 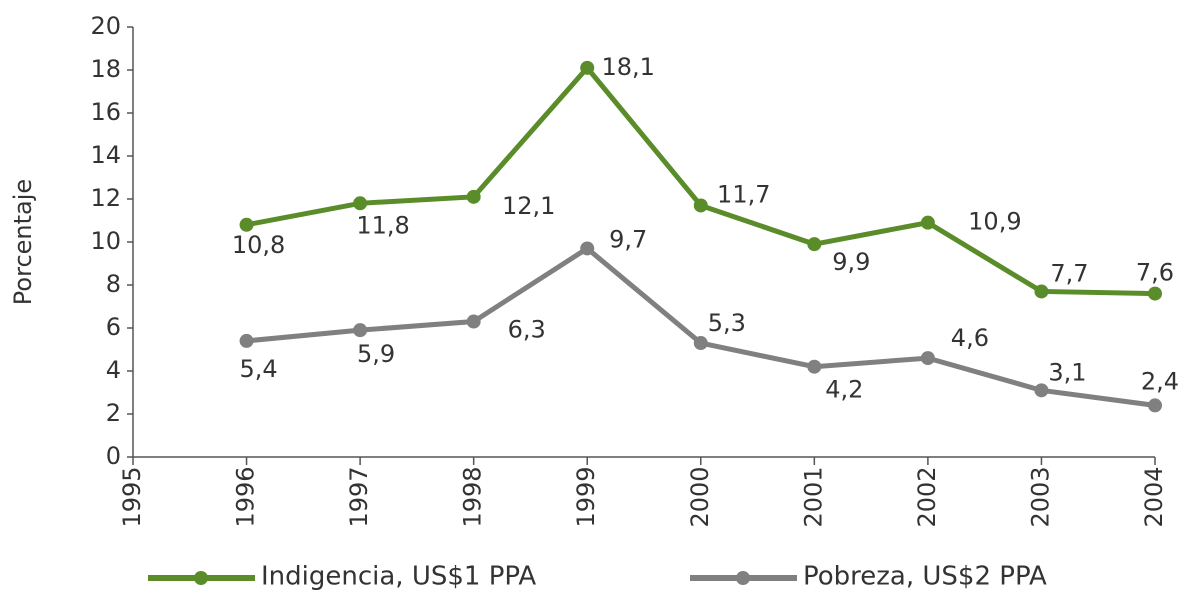 I want to click on data-label: 10,9, so click(x=994, y=222).